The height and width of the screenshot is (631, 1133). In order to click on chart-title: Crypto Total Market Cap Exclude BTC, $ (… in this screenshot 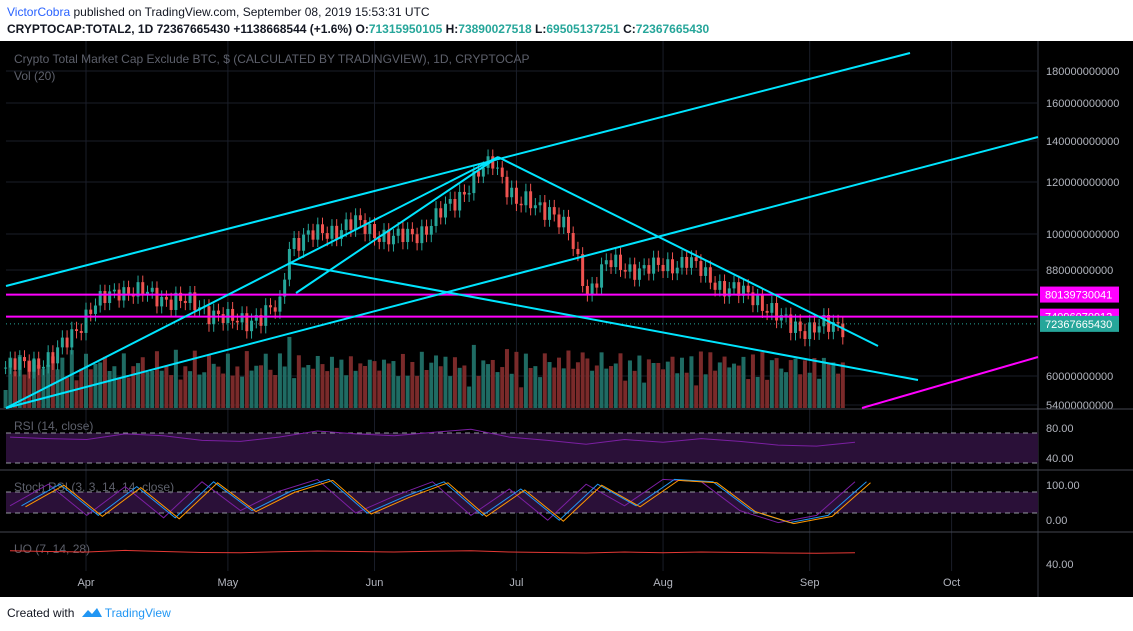, I will do `click(271, 59)`.